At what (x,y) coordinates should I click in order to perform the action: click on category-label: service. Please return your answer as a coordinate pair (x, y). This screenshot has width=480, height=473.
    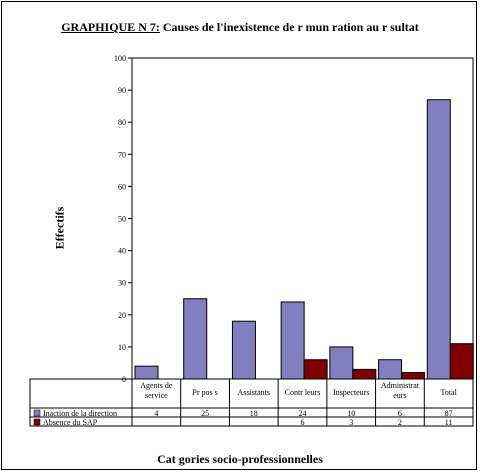
    Looking at the image, I should click on (156, 395).